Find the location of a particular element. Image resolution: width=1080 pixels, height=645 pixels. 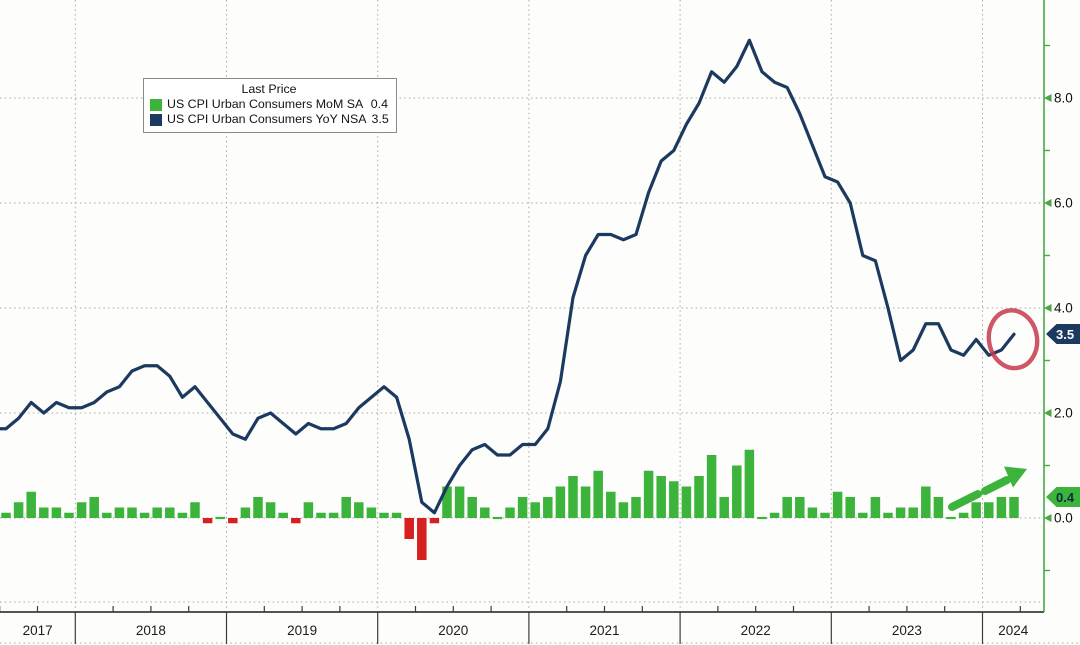

y-axis-tick-label: 0.0 is located at coordinates (1063, 518).